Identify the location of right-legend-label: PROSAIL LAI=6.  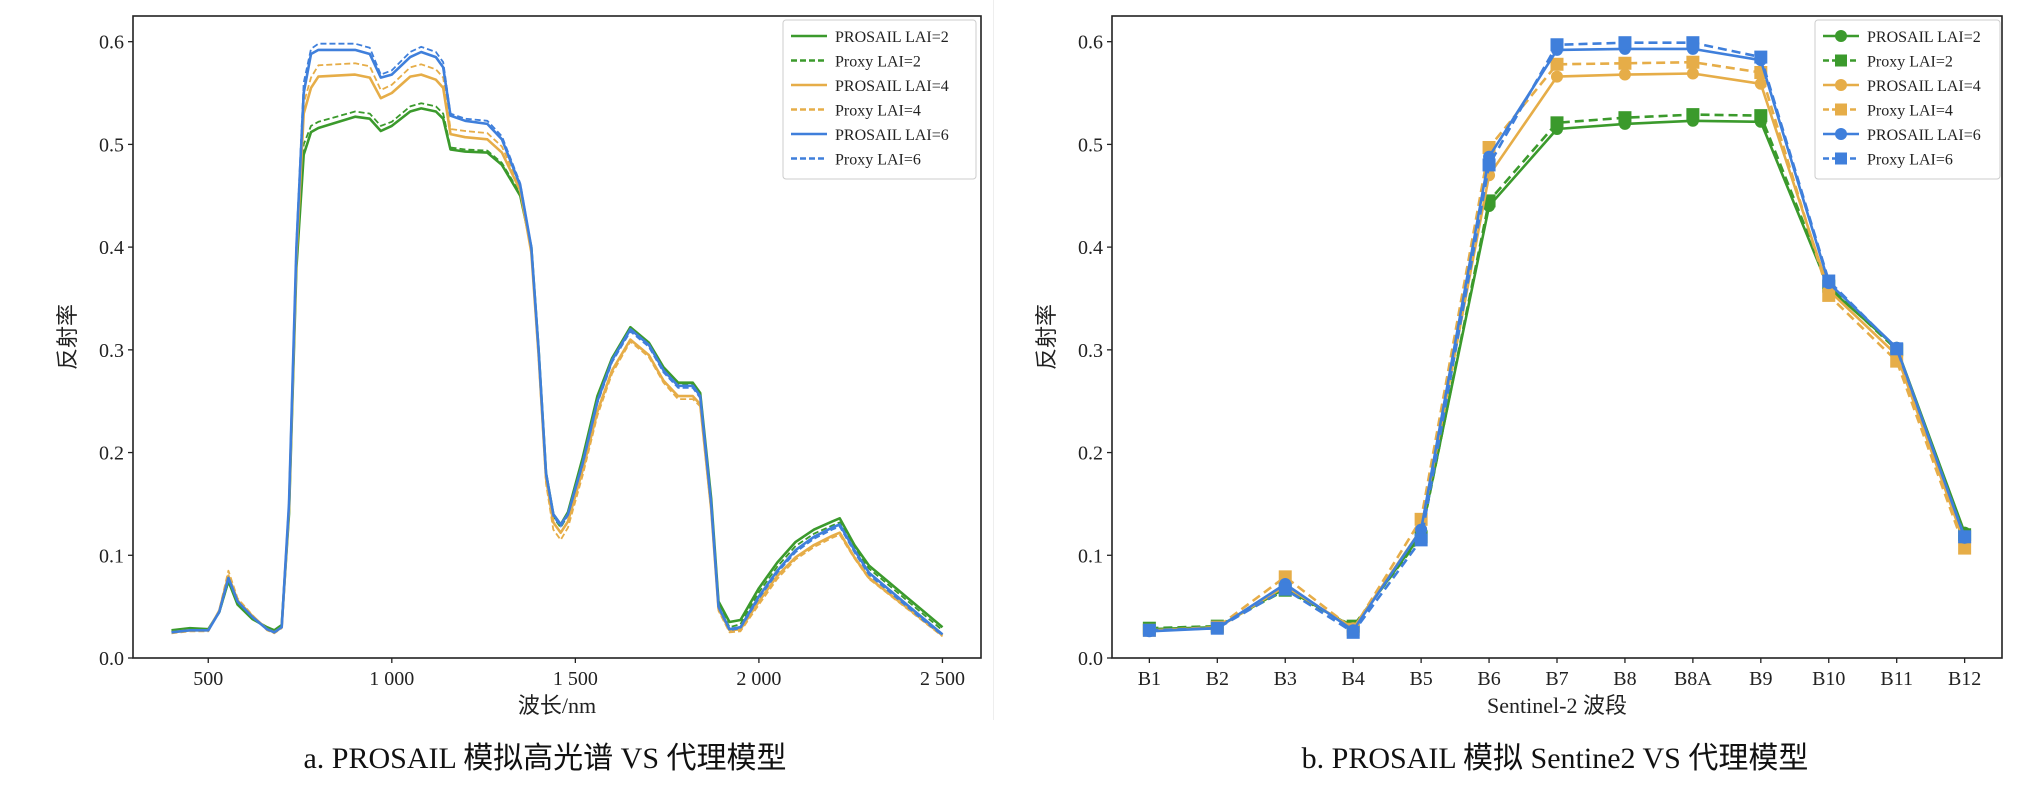
(1924, 135).